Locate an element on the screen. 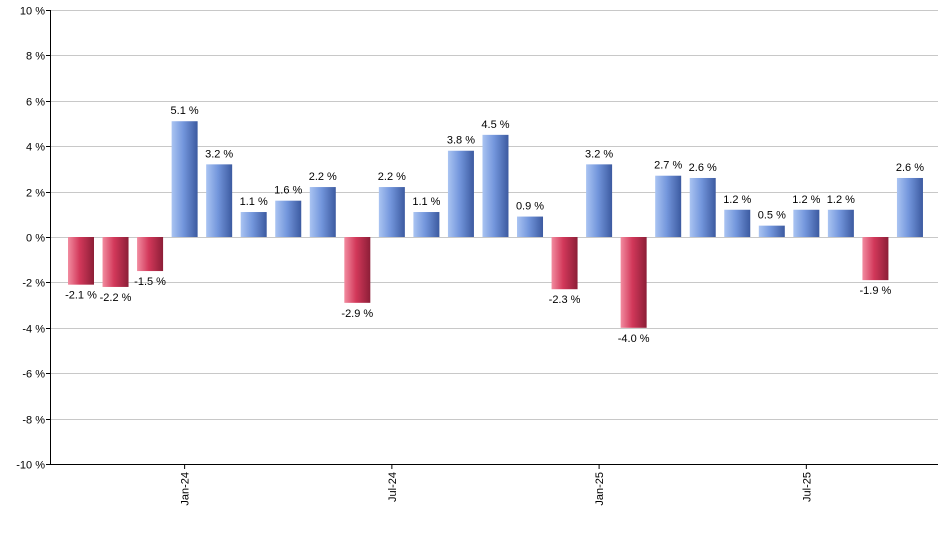  data-label: 5.1 % is located at coordinates (185, 111).